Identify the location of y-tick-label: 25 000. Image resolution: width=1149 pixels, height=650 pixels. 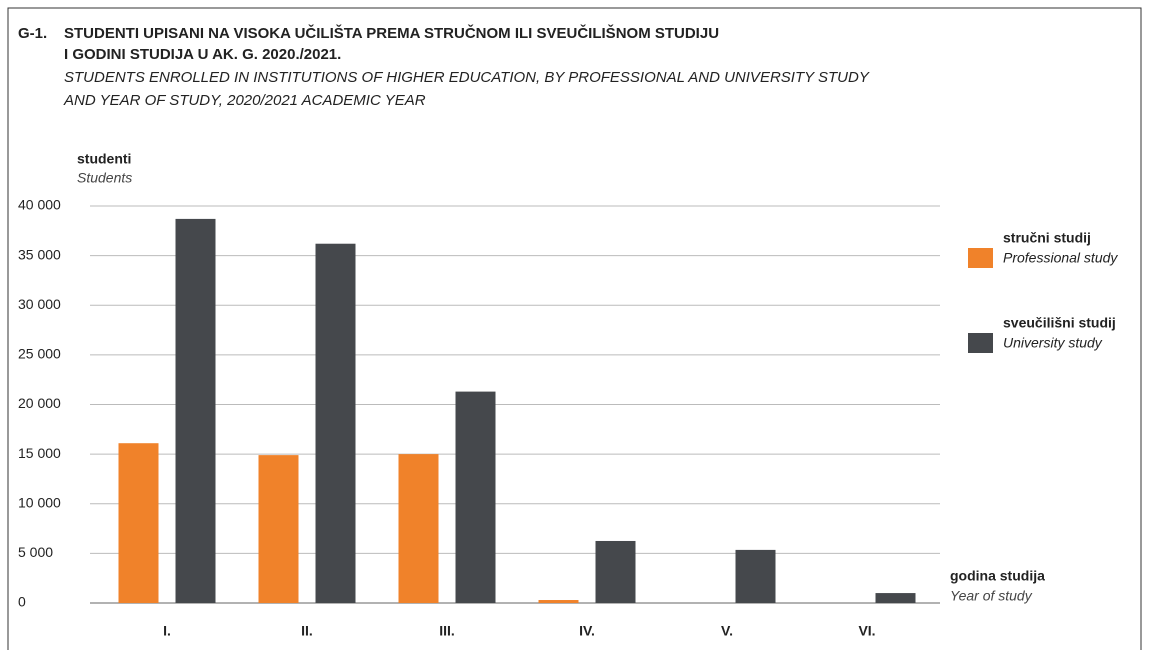
(39, 354).